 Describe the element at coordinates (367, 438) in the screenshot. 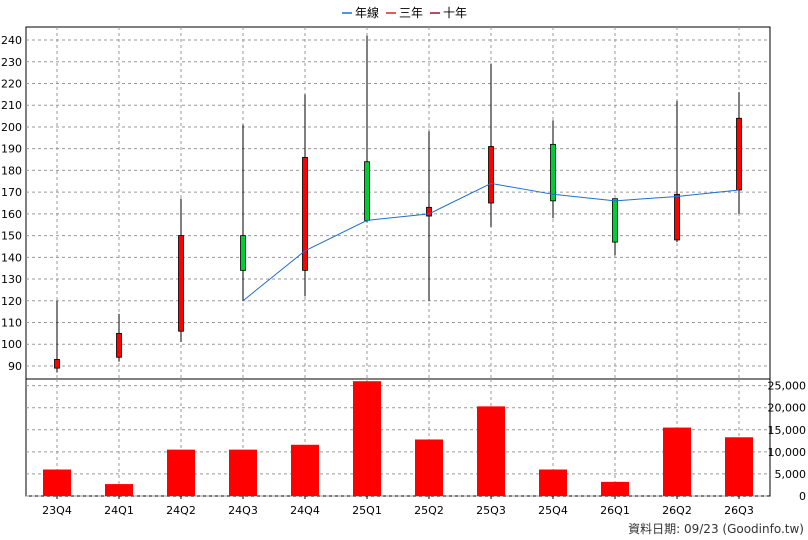

I see `volume-bar-25Q1` at that location.